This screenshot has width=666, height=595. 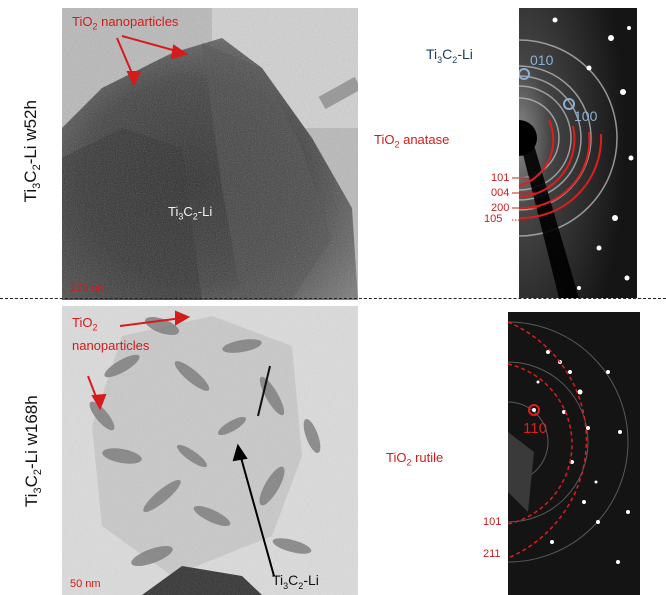 What do you see at coordinates (333, 298) in the screenshot?
I see `row-divider` at bounding box center [333, 298].